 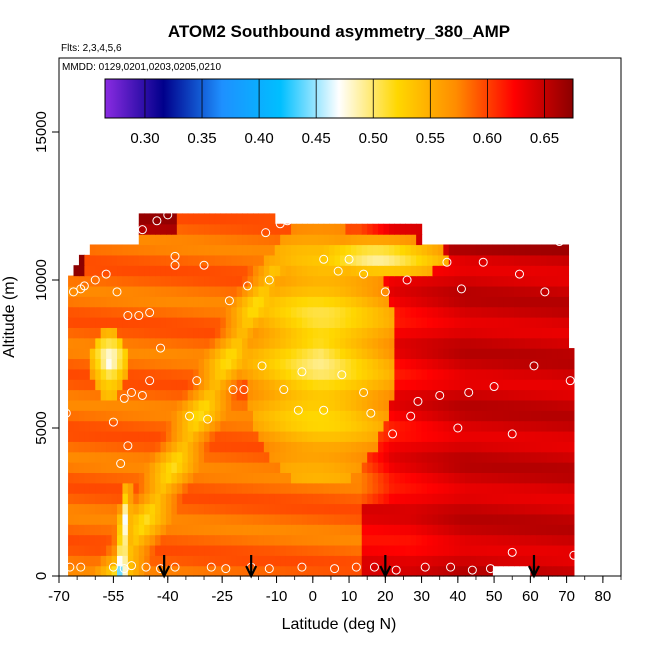 What do you see at coordinates (530, 596) in the screenshot?
I see `x-tick-label: 60` at bounding box center [530, 596].